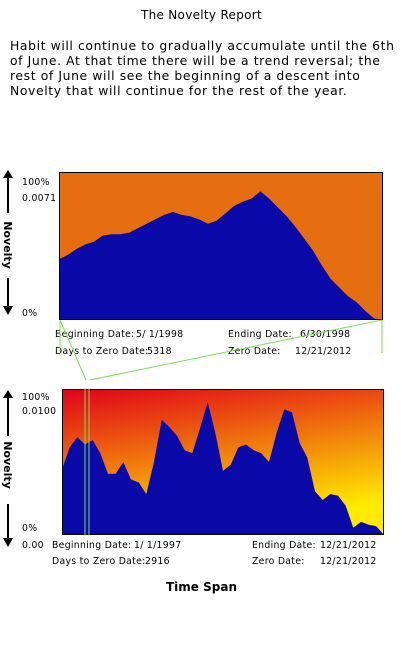  What do you see at coordinates (157, 561) in the screenshot?
I see `bottom-days-value: 2916` at bounding box center [157, 561].